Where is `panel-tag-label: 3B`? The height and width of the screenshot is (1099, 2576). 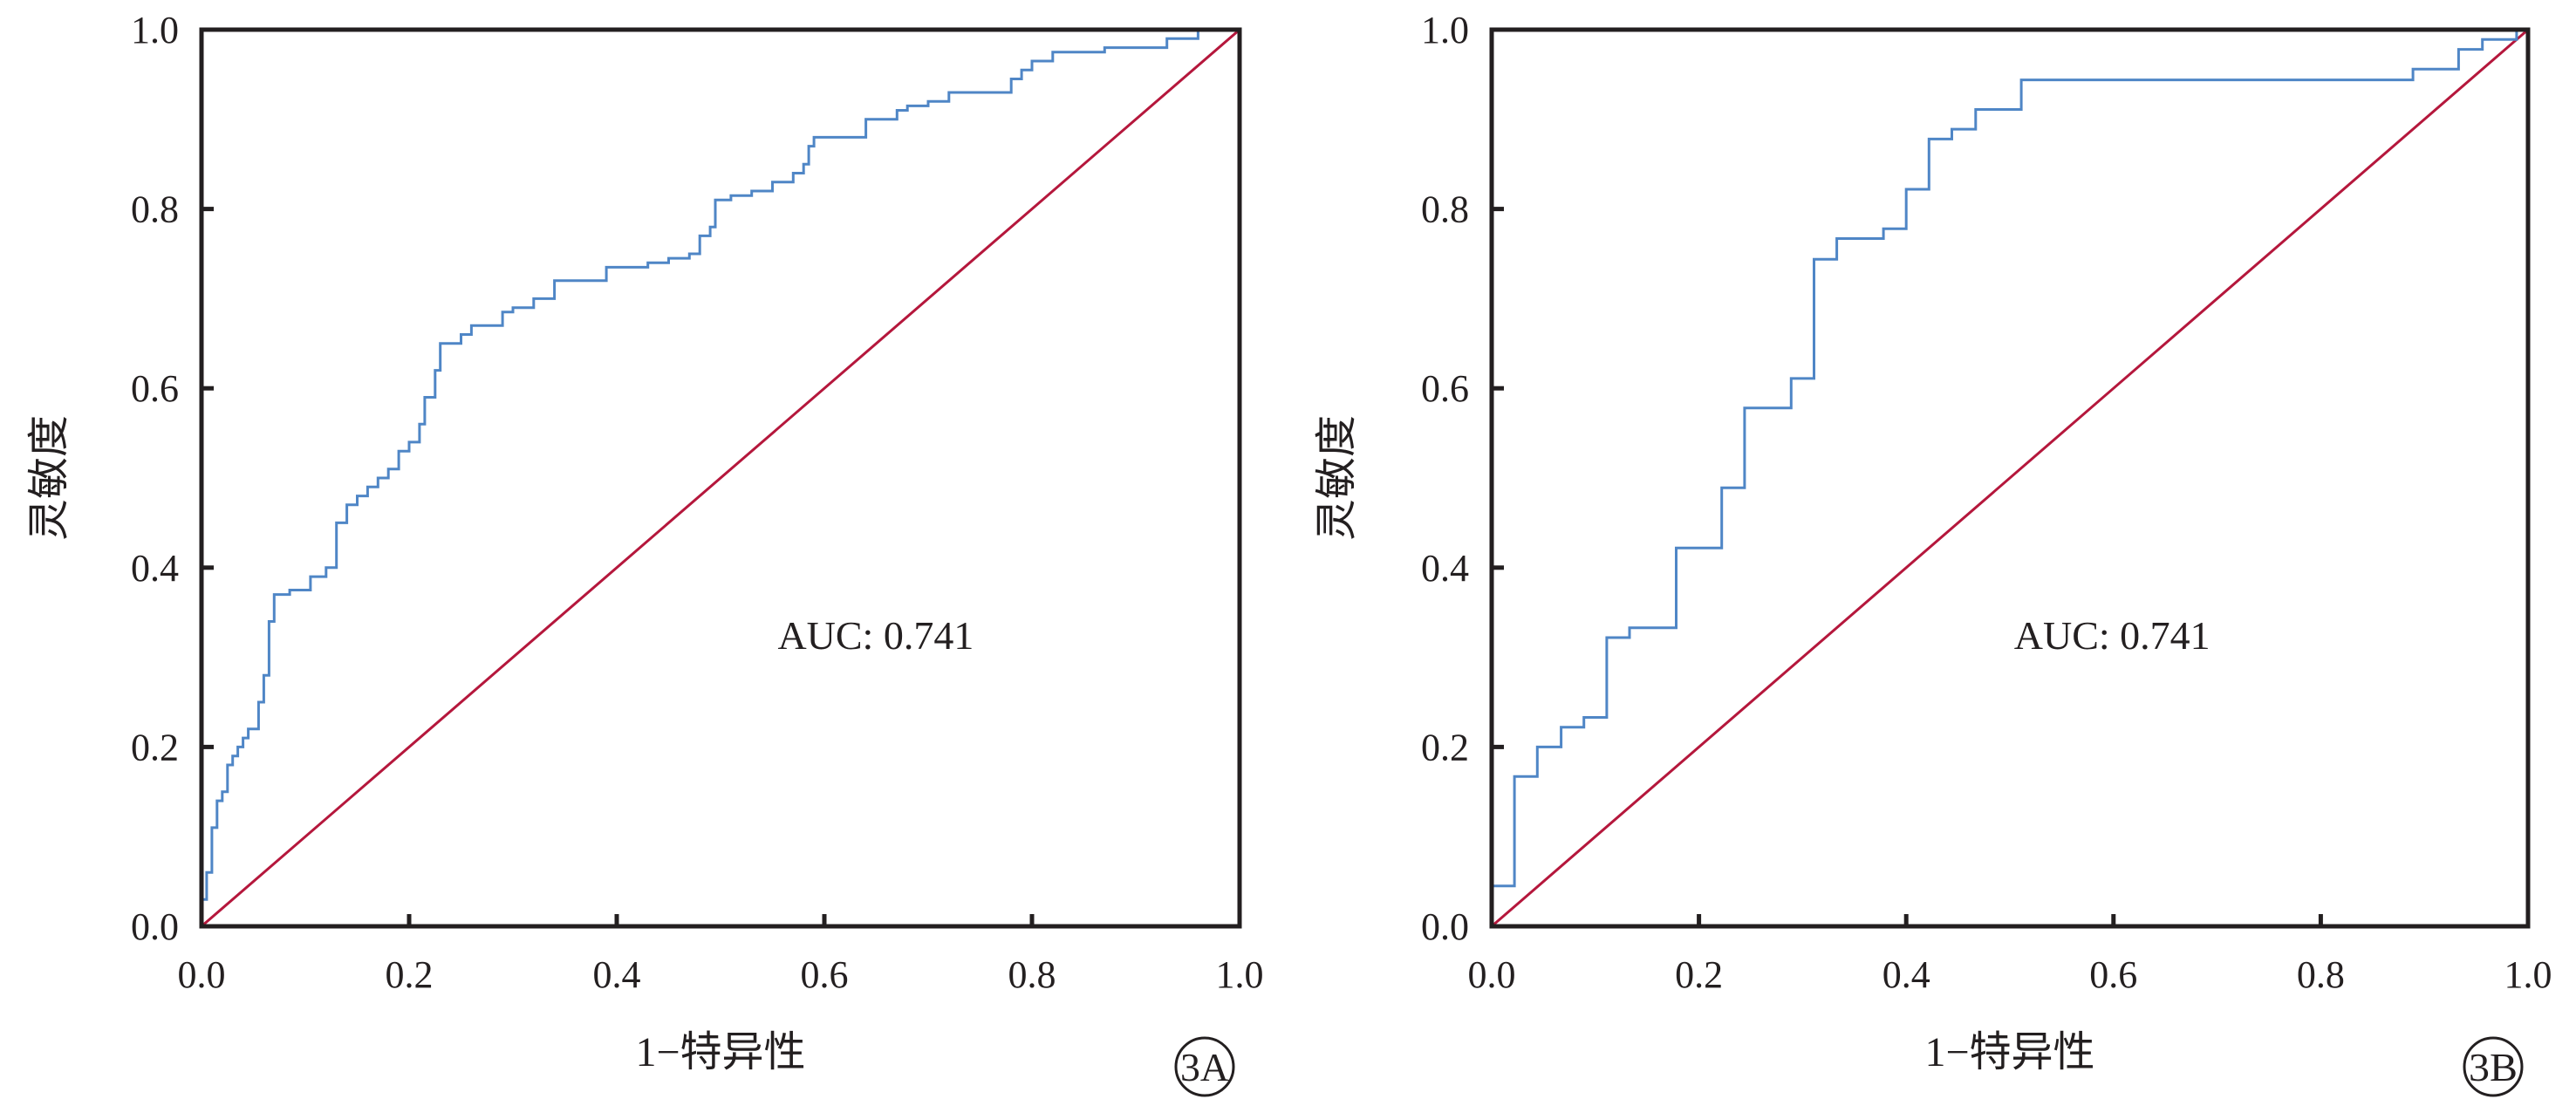 panel-tag-label: 3B is located at coordinates (2493, 1067).